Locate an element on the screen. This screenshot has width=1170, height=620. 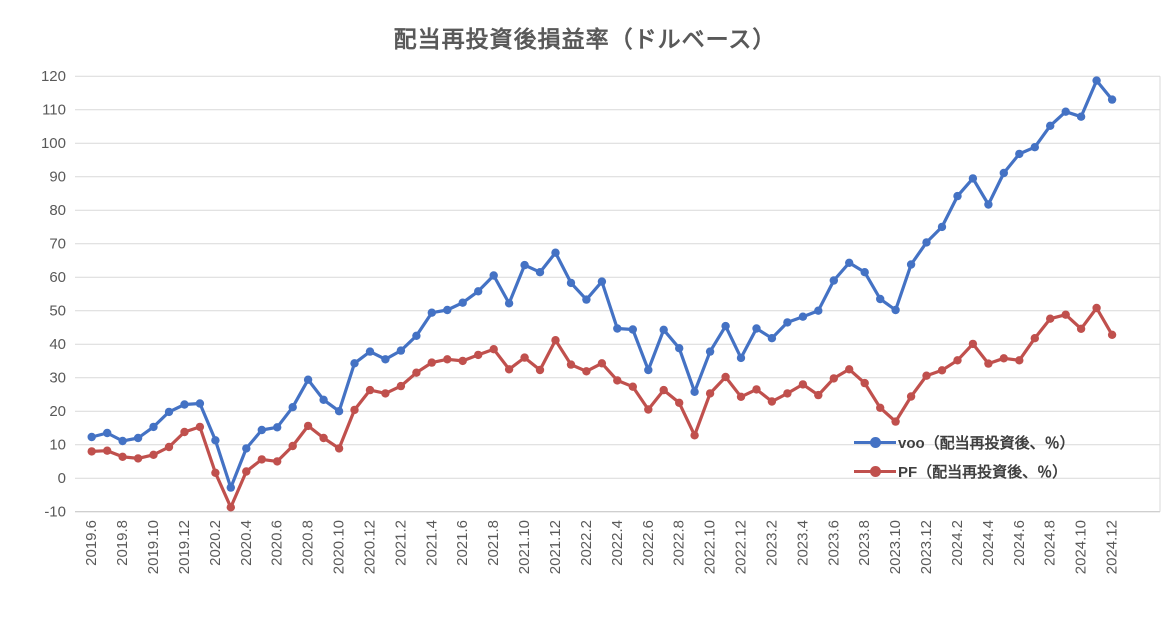
x-tick-label: 2023.8 is located at coordinates (864, 543).